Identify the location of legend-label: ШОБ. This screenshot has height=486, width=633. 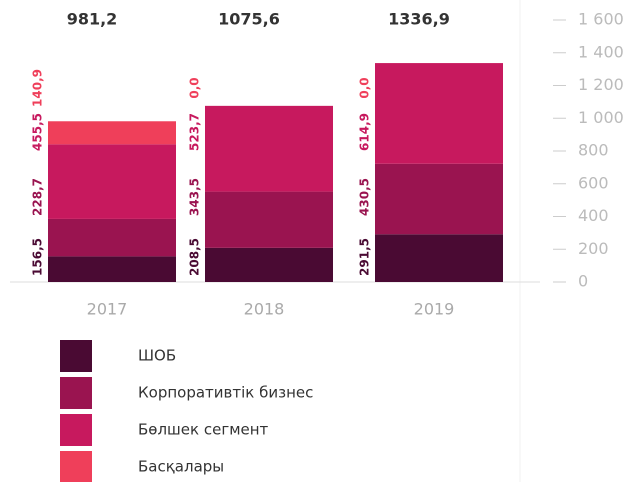
(157, 356).